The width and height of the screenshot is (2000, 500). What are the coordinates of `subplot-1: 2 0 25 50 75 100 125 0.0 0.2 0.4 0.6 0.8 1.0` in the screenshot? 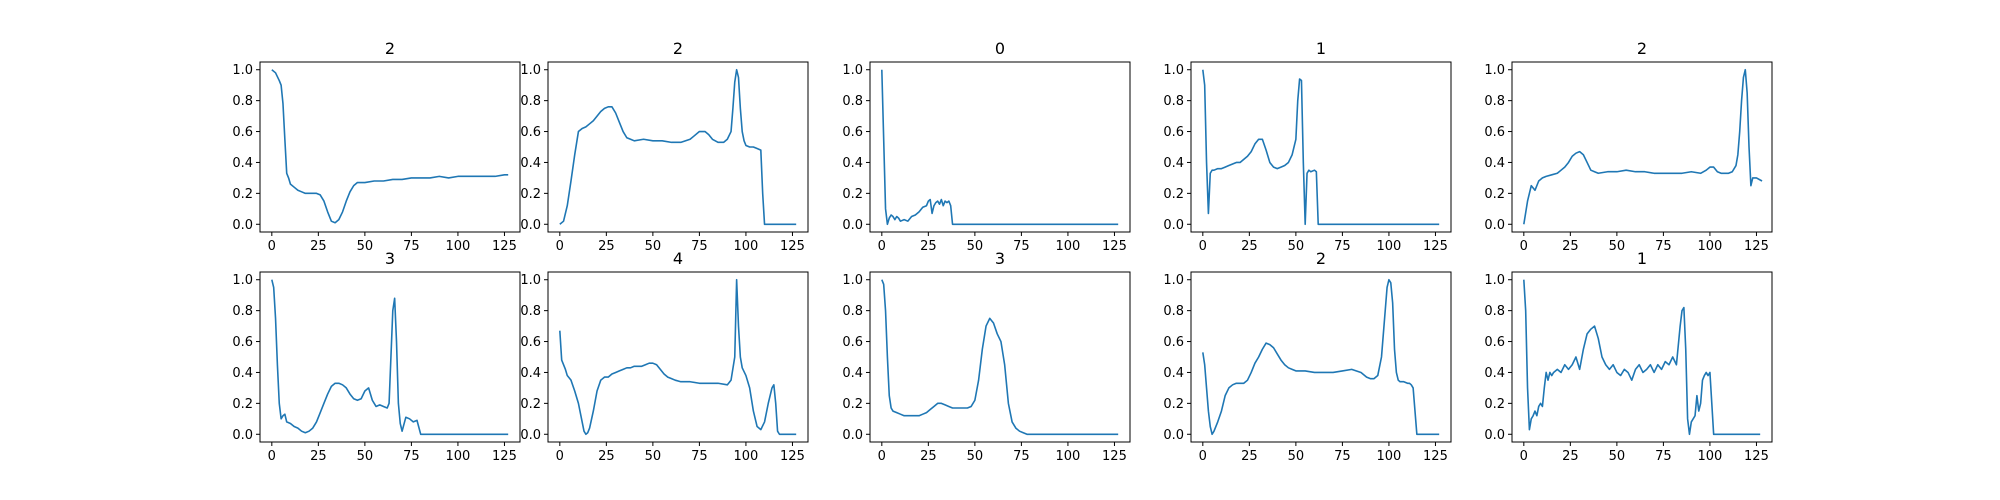 It's located at (376, 146).